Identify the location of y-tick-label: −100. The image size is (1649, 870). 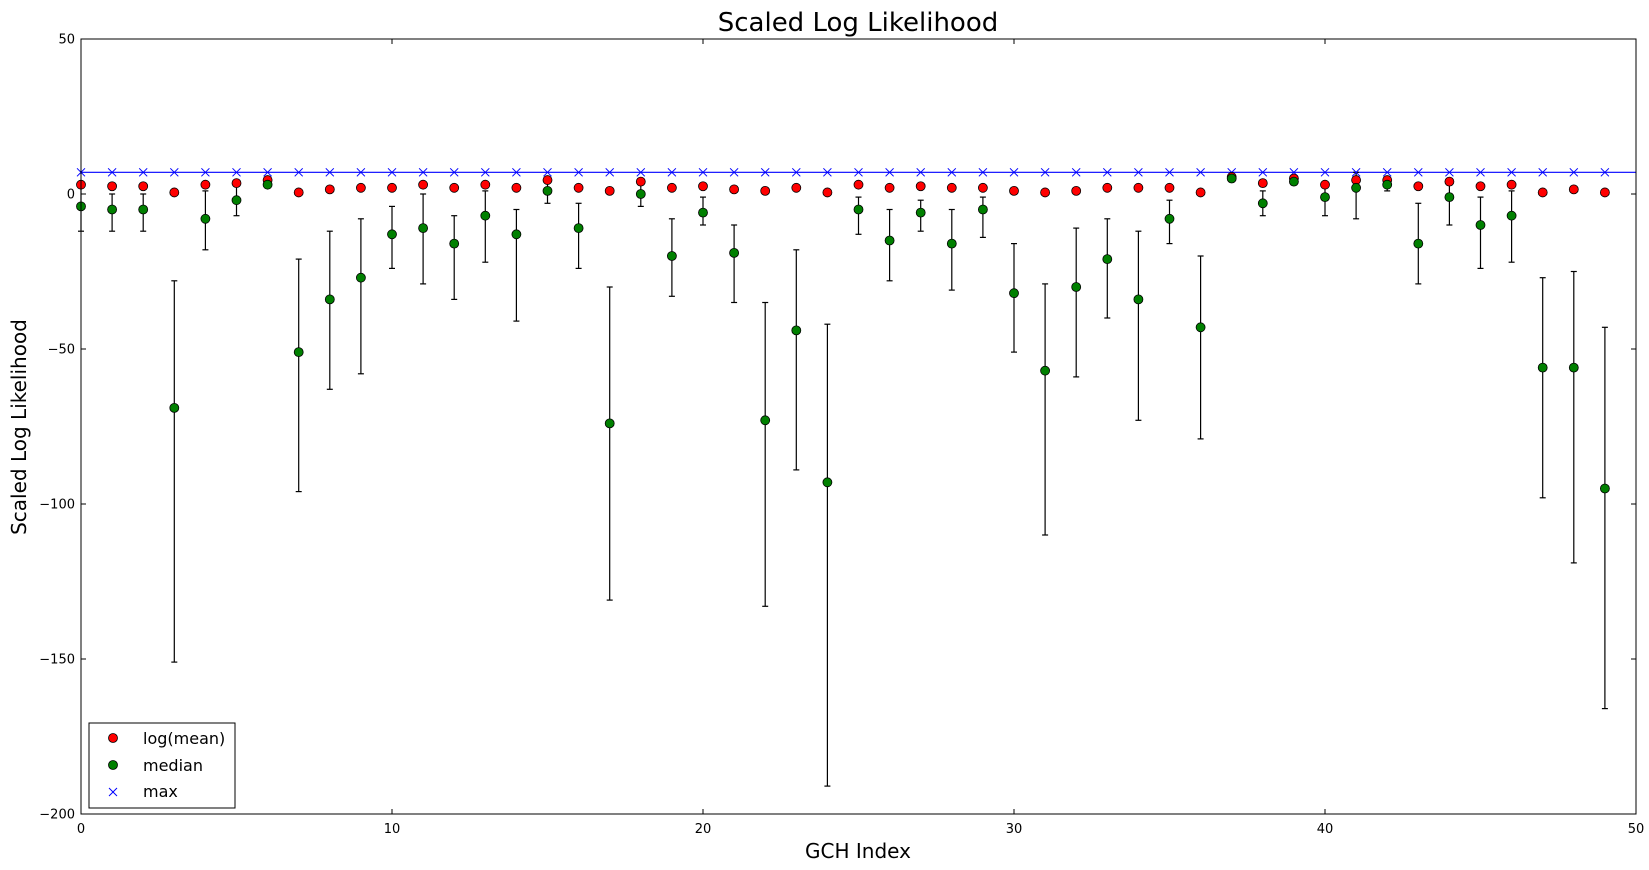
(57, 505).